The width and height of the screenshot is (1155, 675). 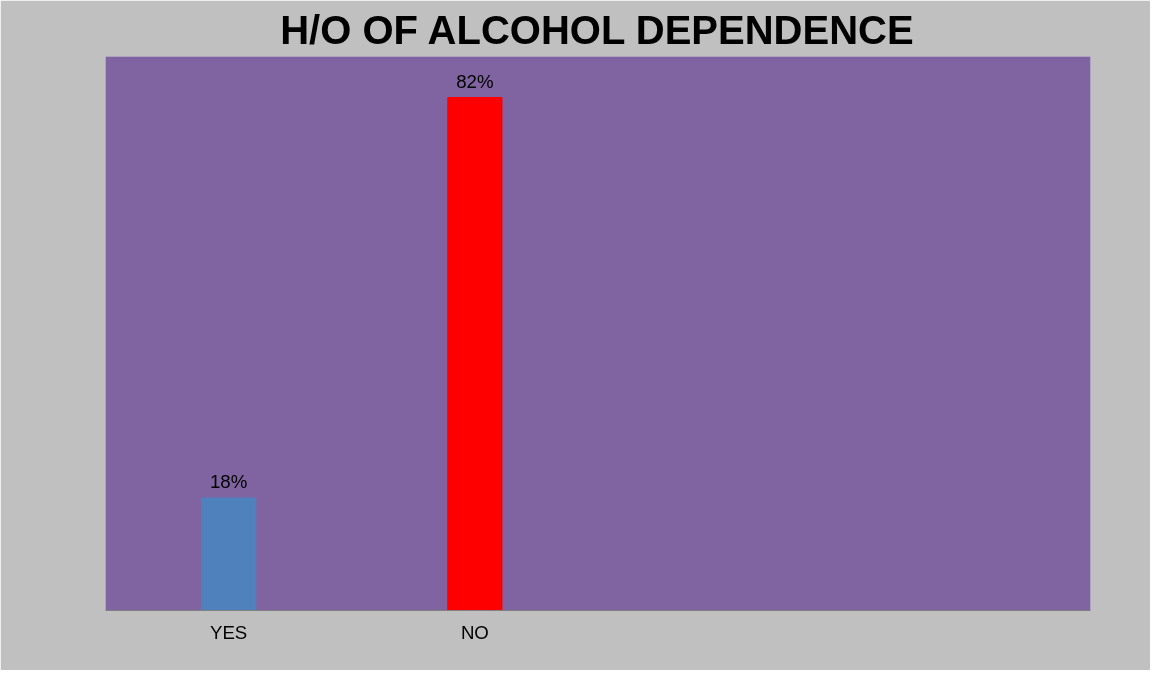 I want to click on x-tick-label: NO, so click(x=474, y=632).